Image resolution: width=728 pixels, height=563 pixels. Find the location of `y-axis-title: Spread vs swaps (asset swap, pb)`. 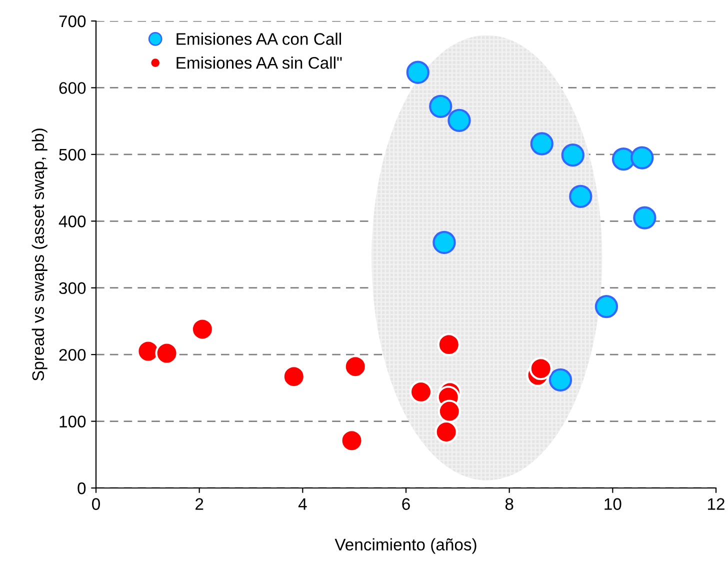

y-axis-title: Spread vs swaps (asset swap, pb) is located at coordinates (40, 254).